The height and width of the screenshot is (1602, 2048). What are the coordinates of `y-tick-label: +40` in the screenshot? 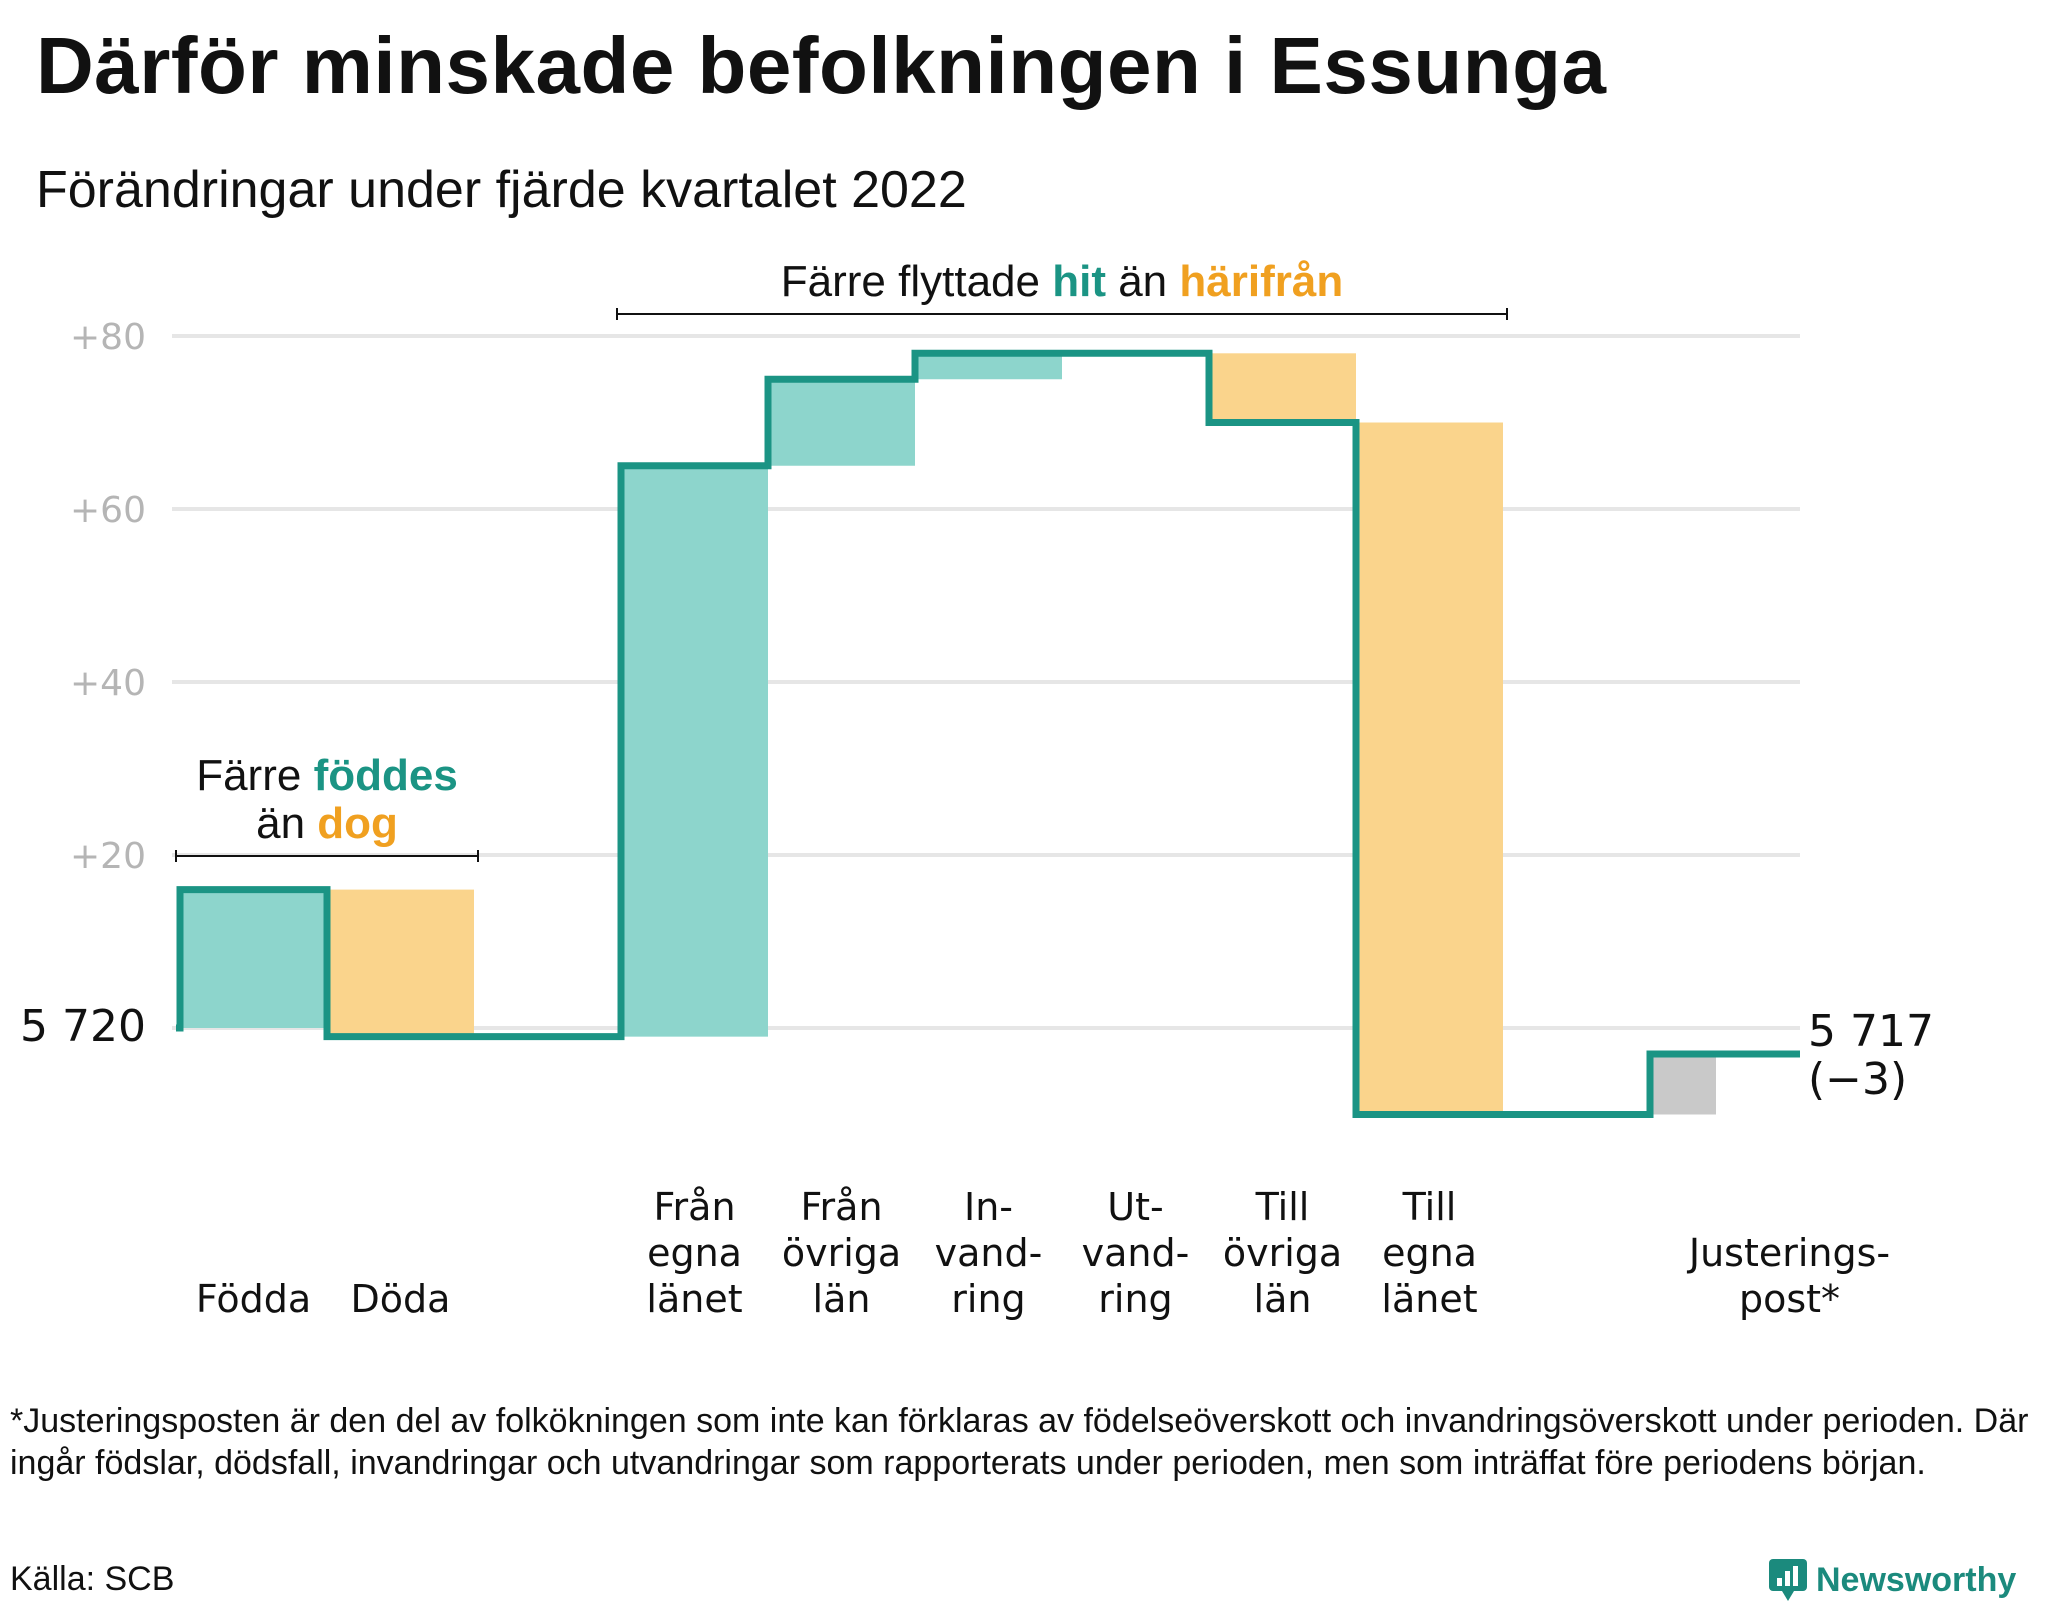 It's located at (108, 683).